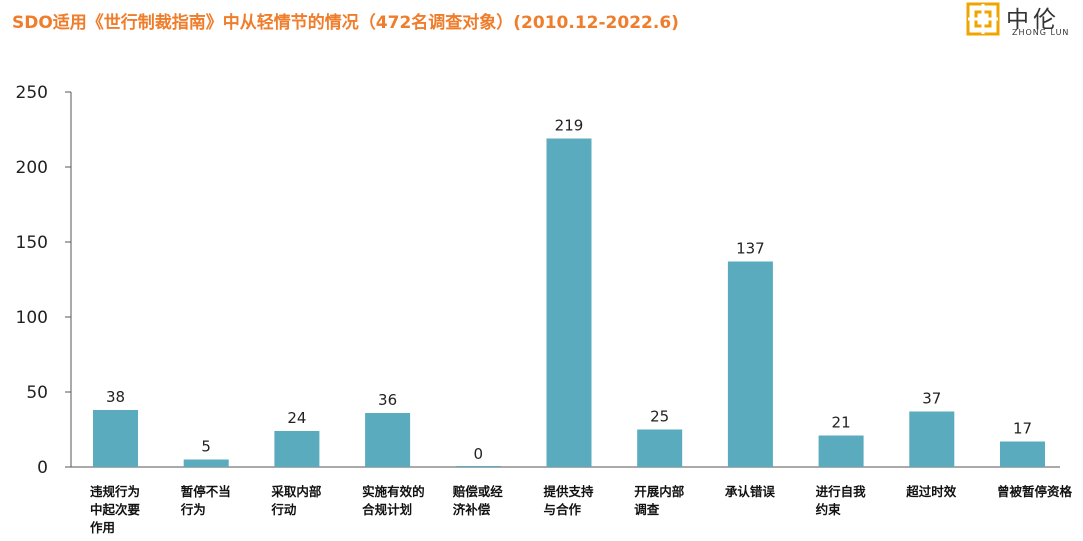  What do you see at coordinates (584, 501) in the screenshot?
I see `category-label: 提供支持 与合作` at bounding box center [584, 501].